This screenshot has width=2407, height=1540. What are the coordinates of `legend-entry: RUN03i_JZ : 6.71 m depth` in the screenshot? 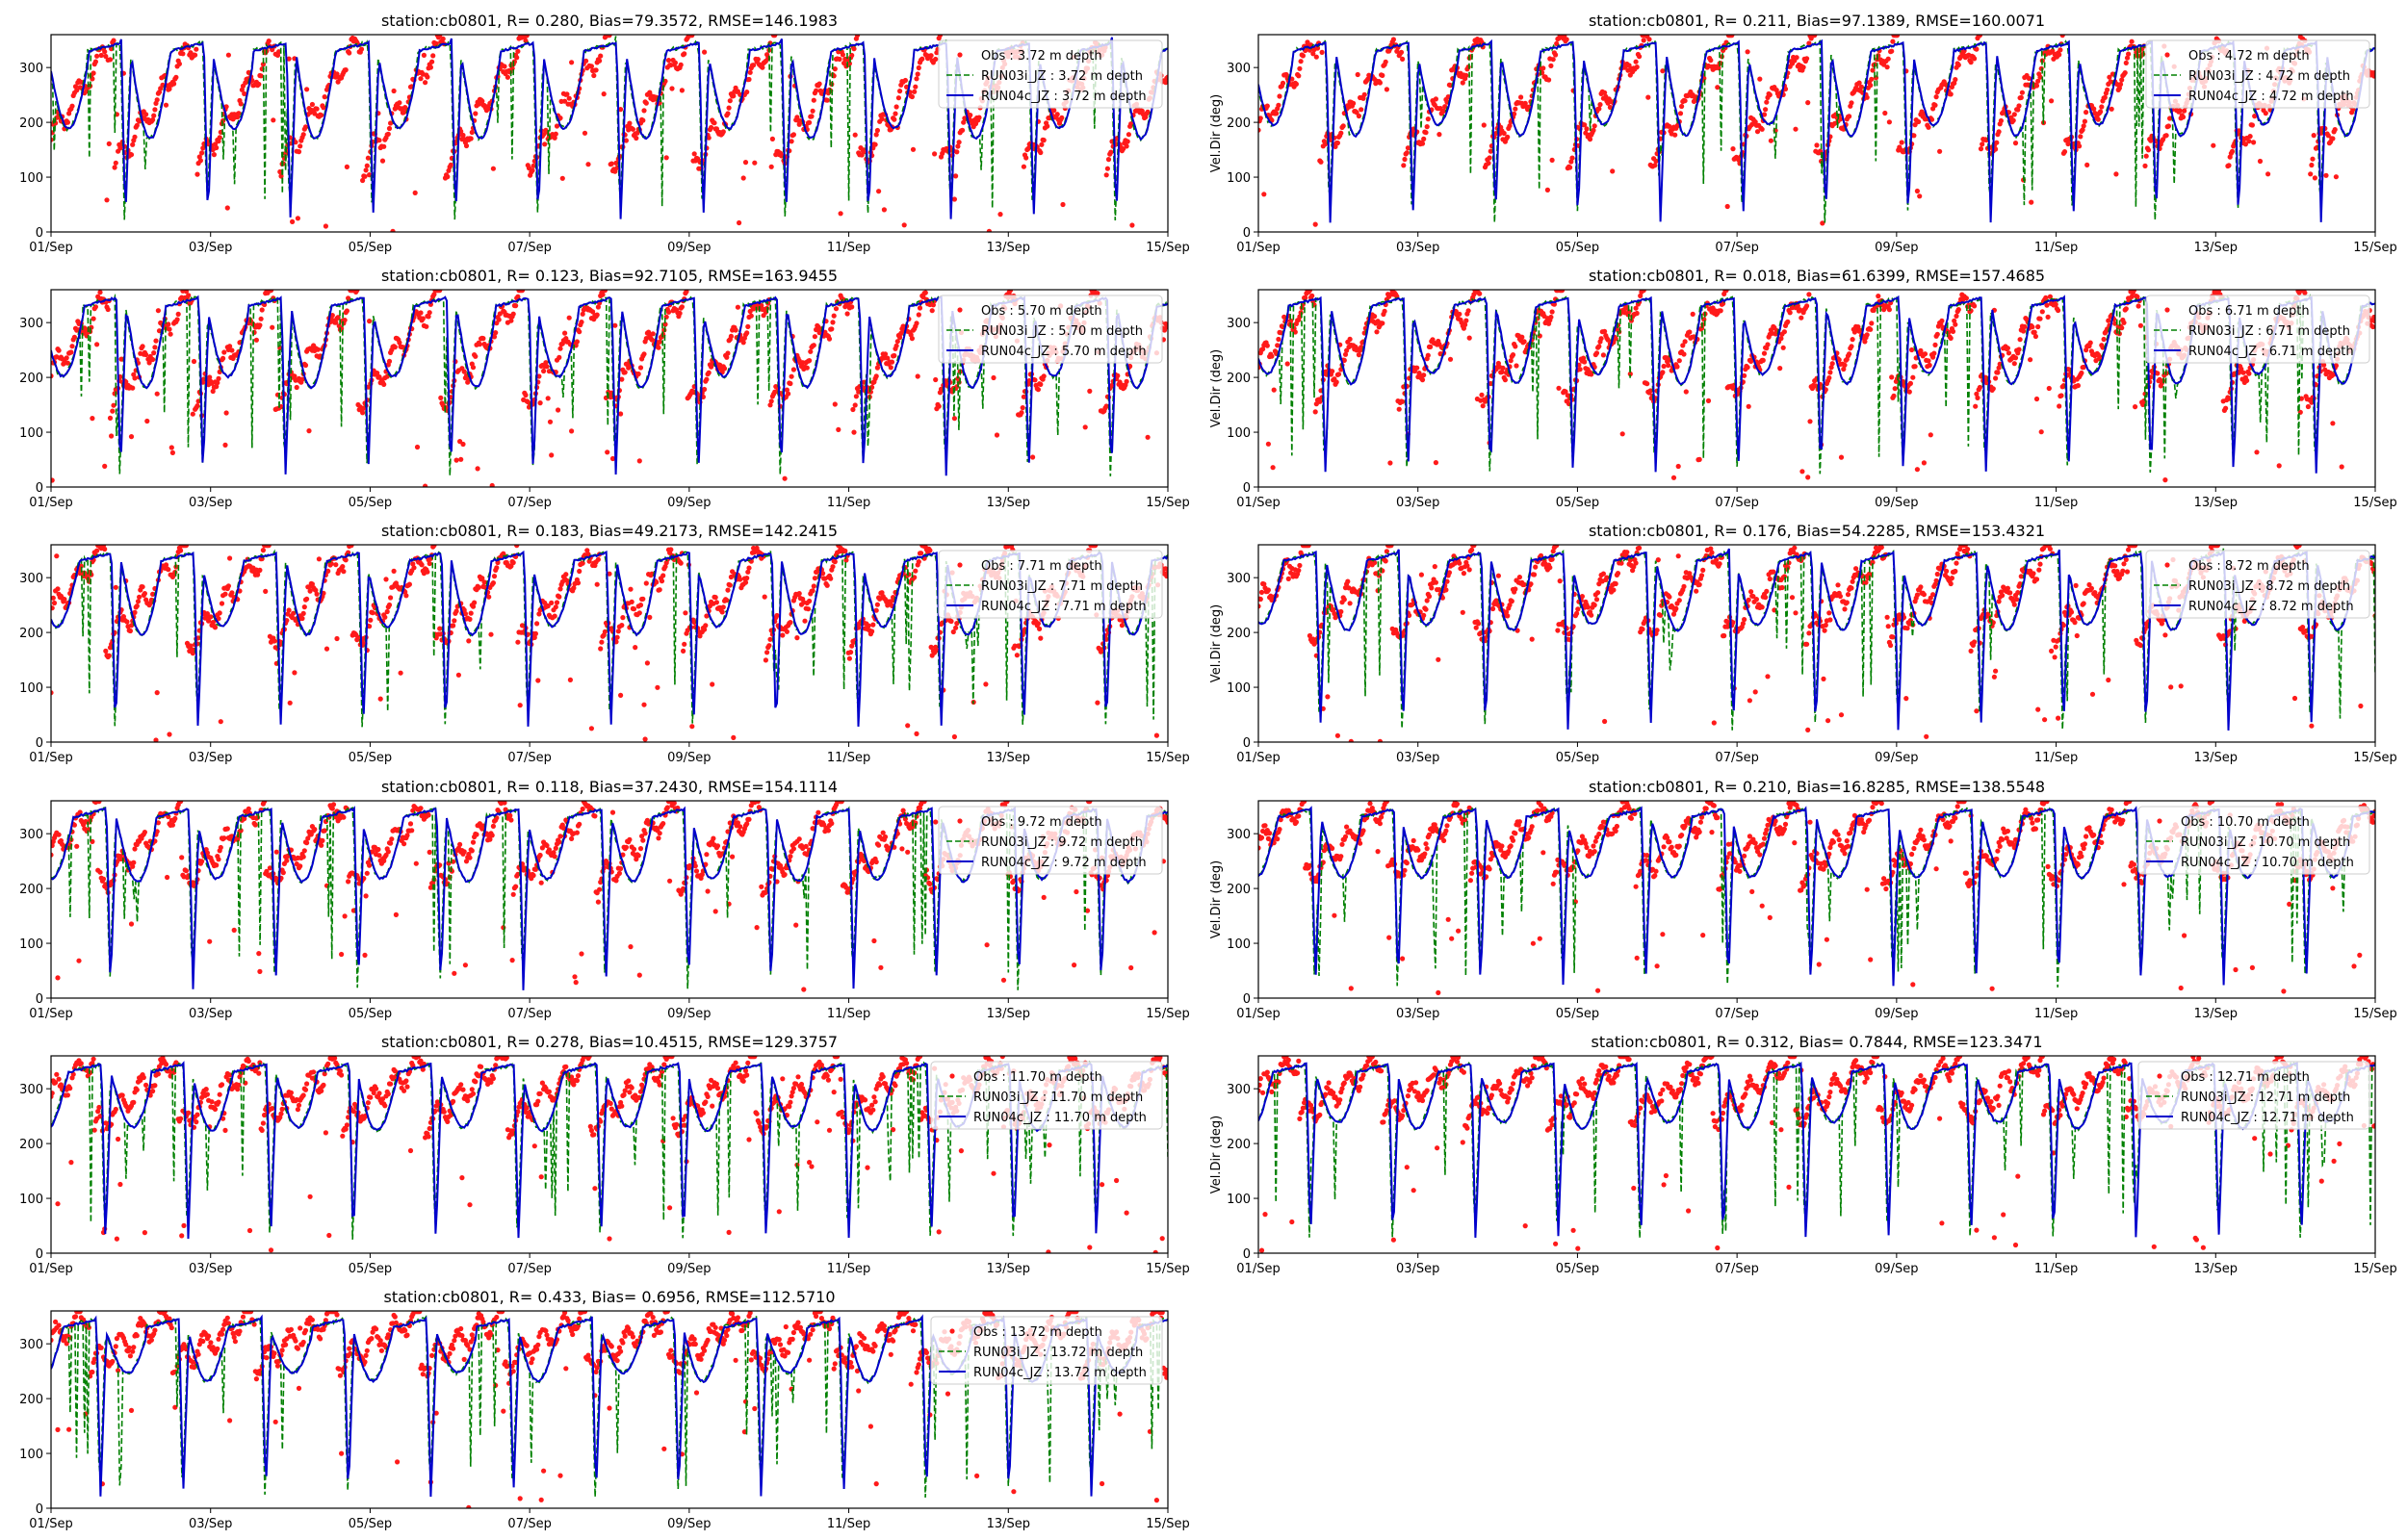 It's located at (2269, 331).